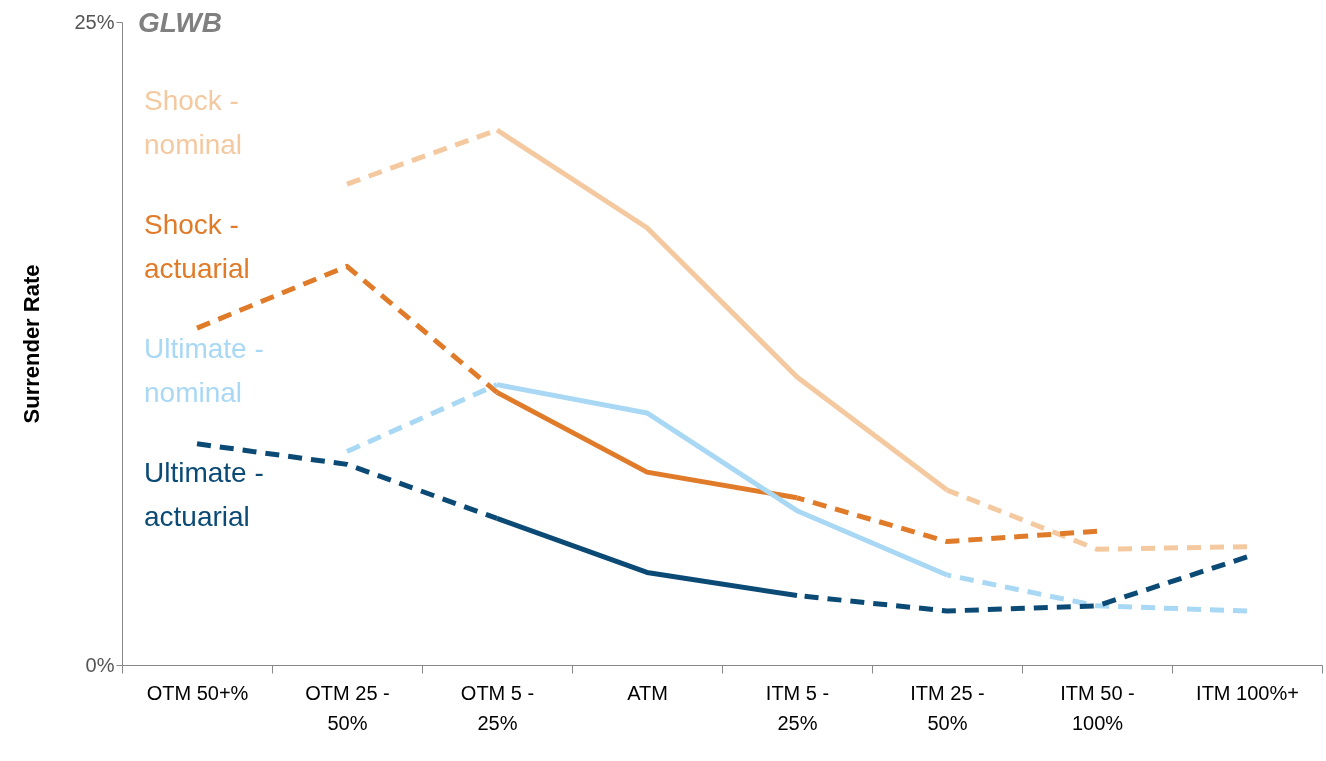  Describe the element at coordinates (347, 707) in the screenshot. I see `x-tick-label: OTM 25 - 50%` at that location.